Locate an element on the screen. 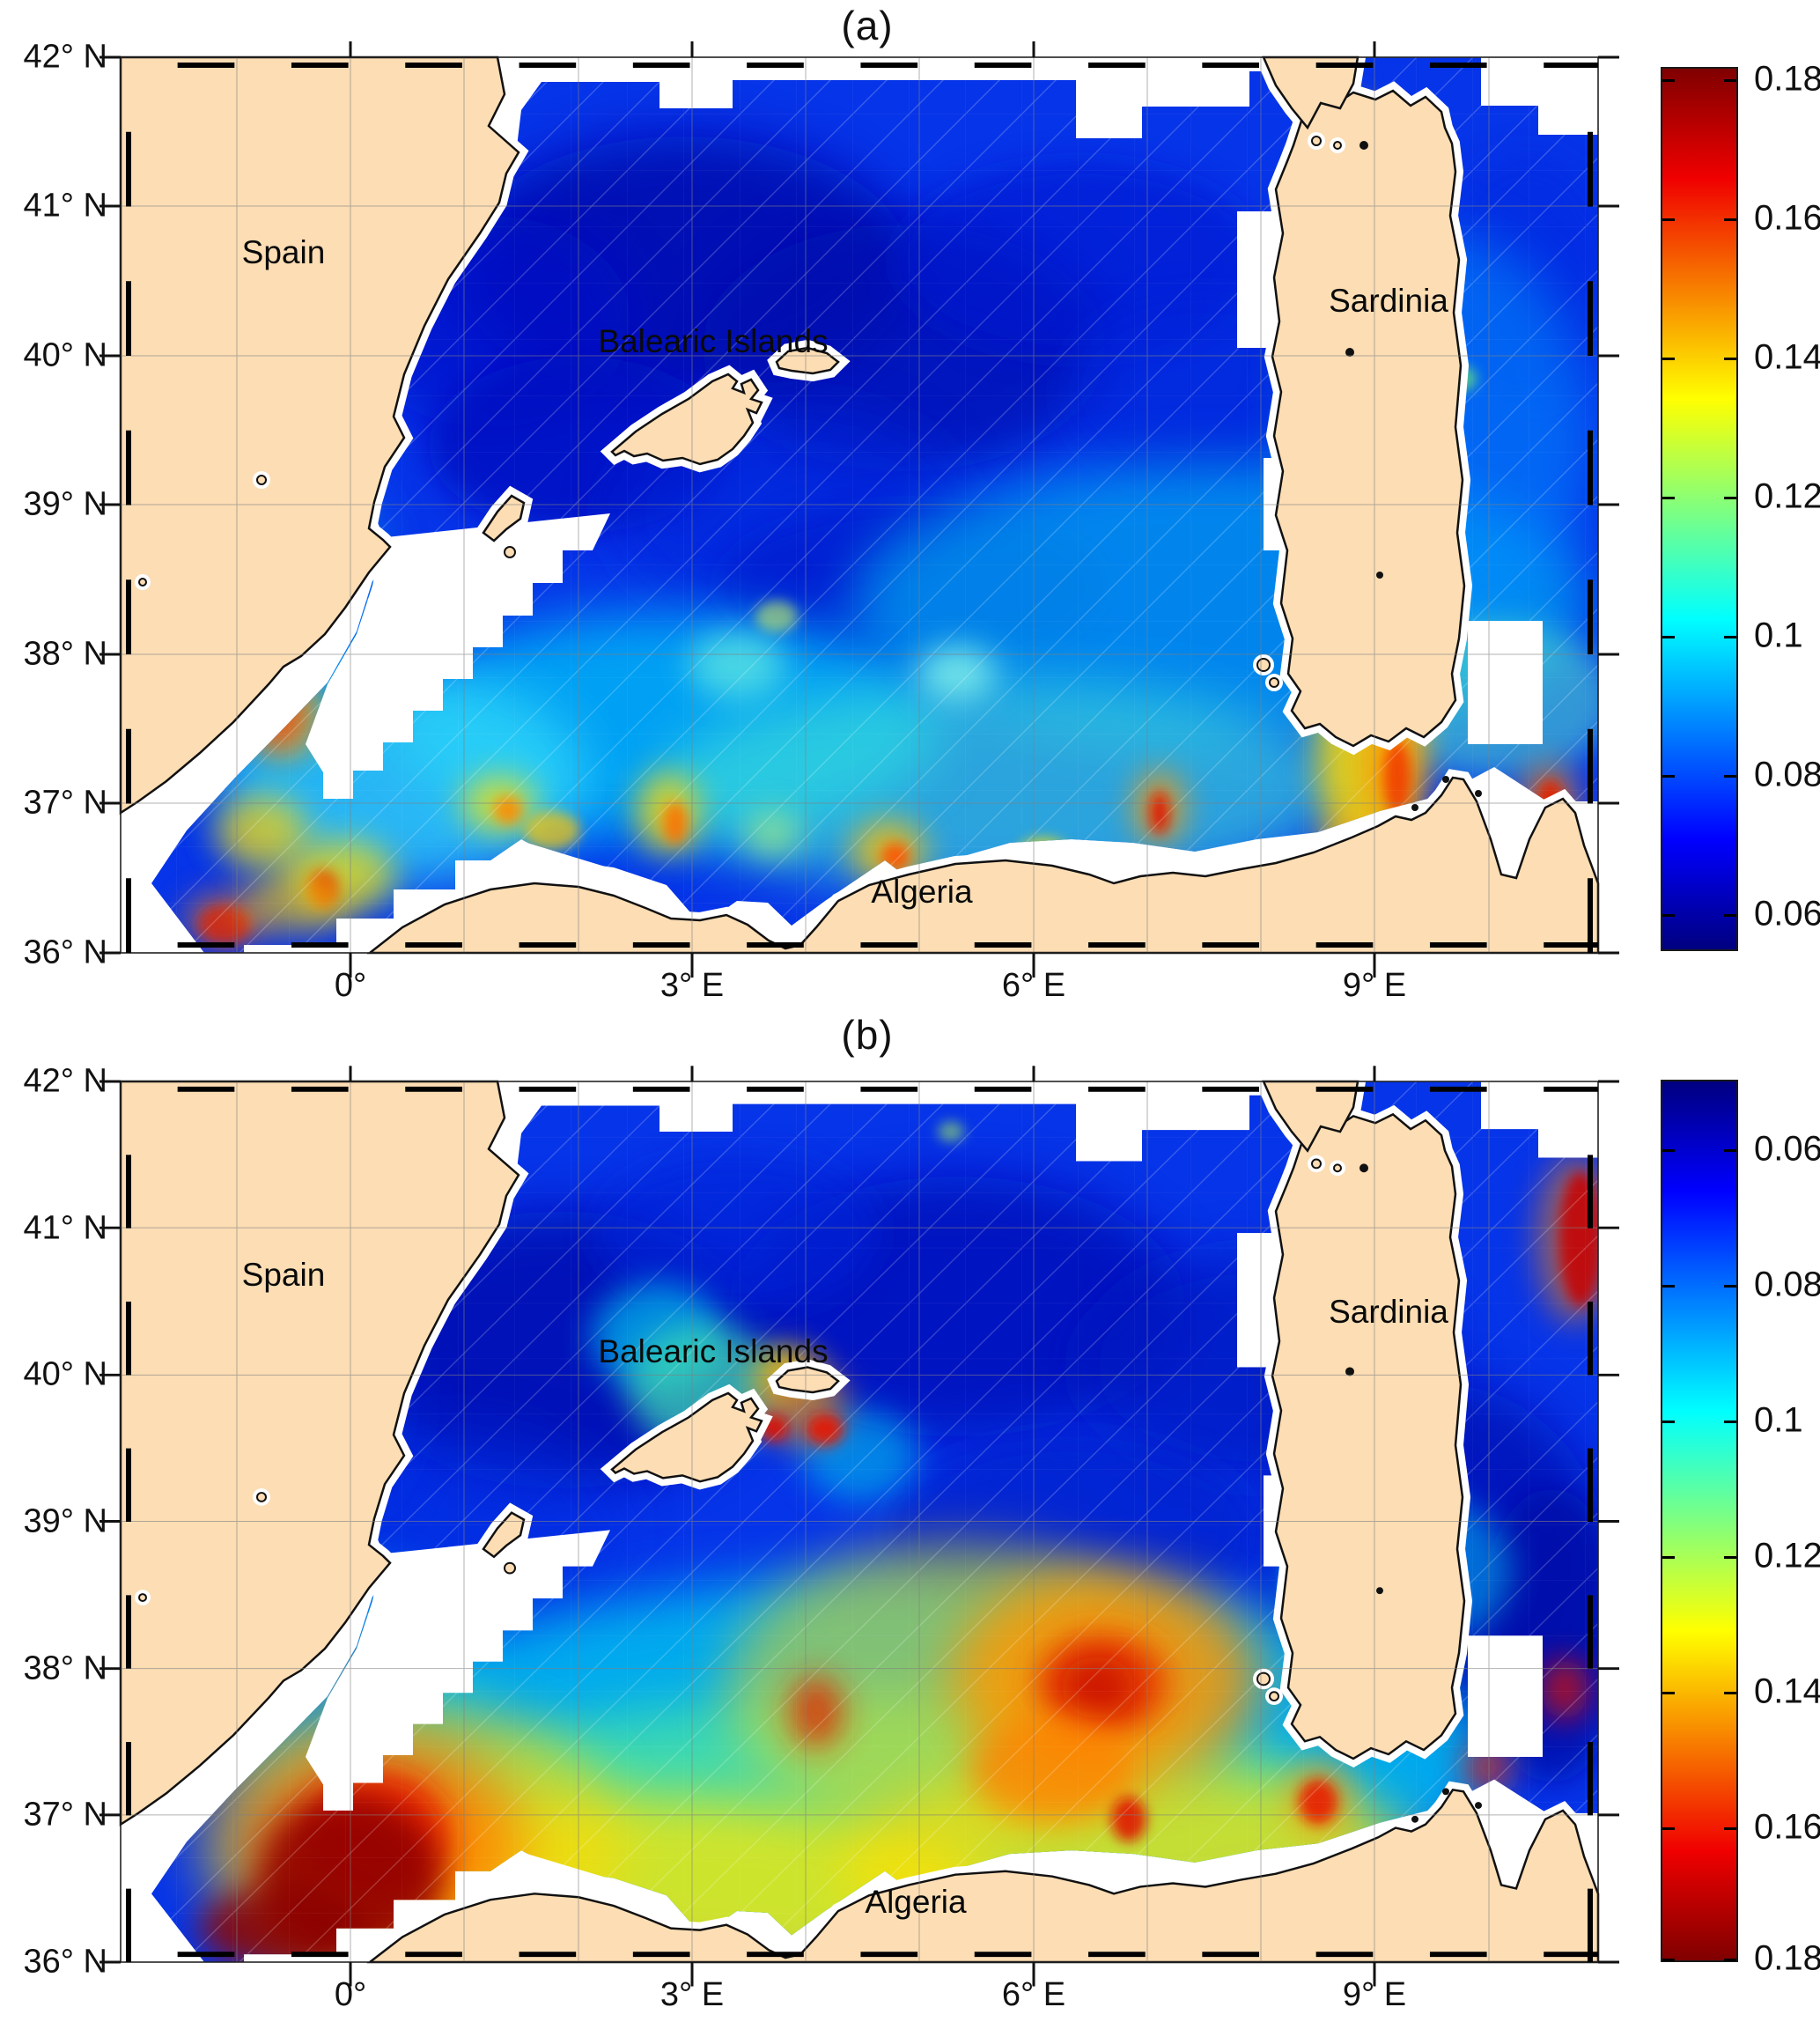  land-sardinia is located at coordinates (1368, 1436).